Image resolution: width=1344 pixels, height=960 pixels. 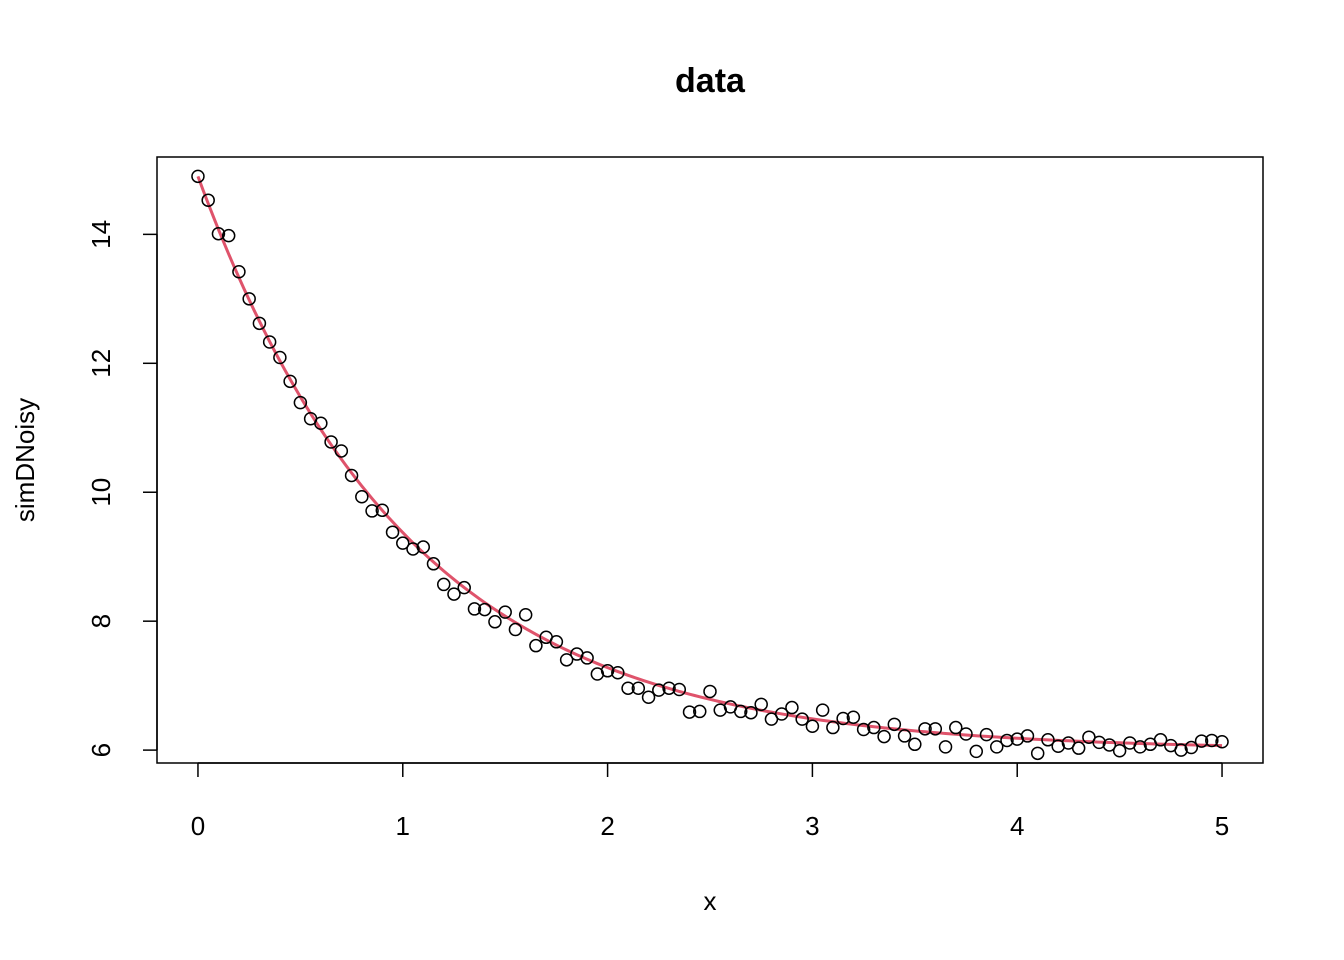 What do you see at coordinates (101, 621) in the screenshot?
I see `y-tick-label: 8` at bounding box center [101, 621].